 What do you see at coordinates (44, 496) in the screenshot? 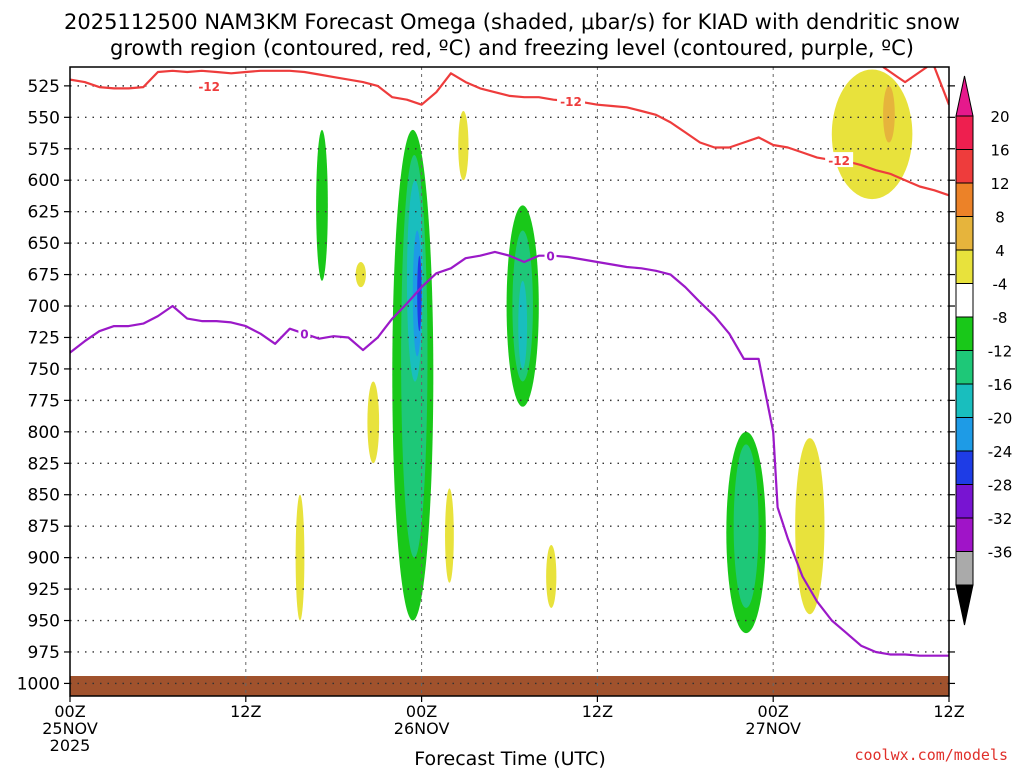
I see `y-tick-label-850: 850` at bounding box center [44, 496].